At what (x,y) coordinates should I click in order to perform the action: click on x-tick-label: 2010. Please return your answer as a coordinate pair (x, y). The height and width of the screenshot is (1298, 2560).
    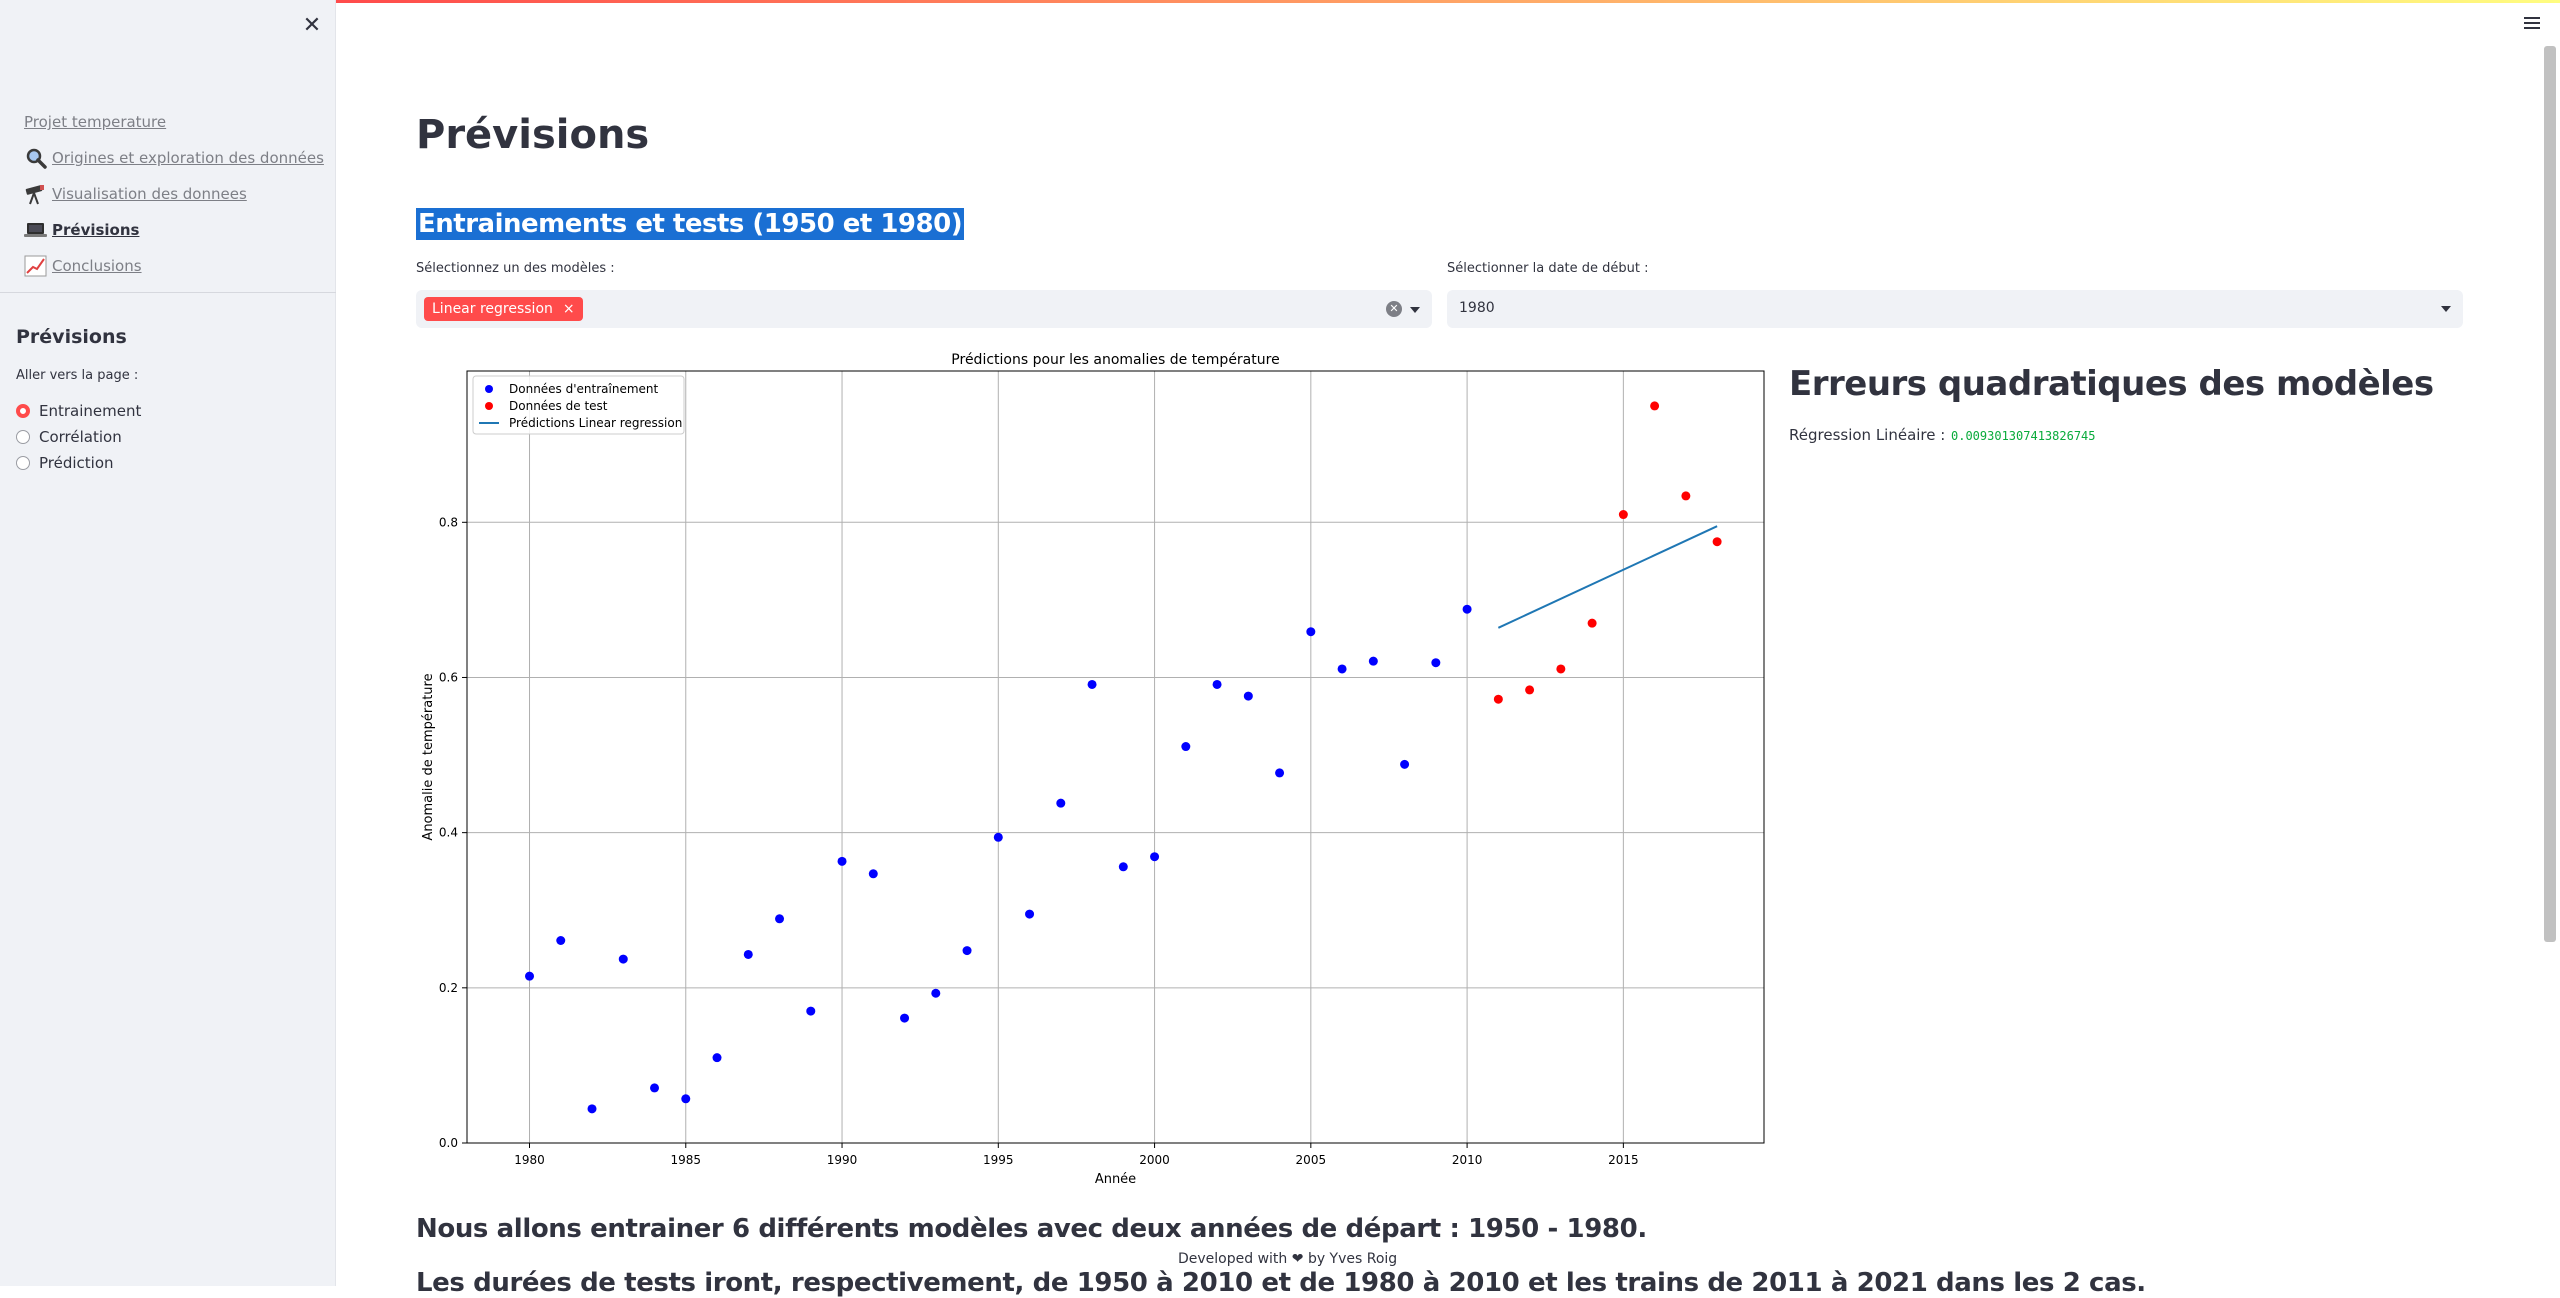
    Looking at the image, I should click on (1467, 1160).